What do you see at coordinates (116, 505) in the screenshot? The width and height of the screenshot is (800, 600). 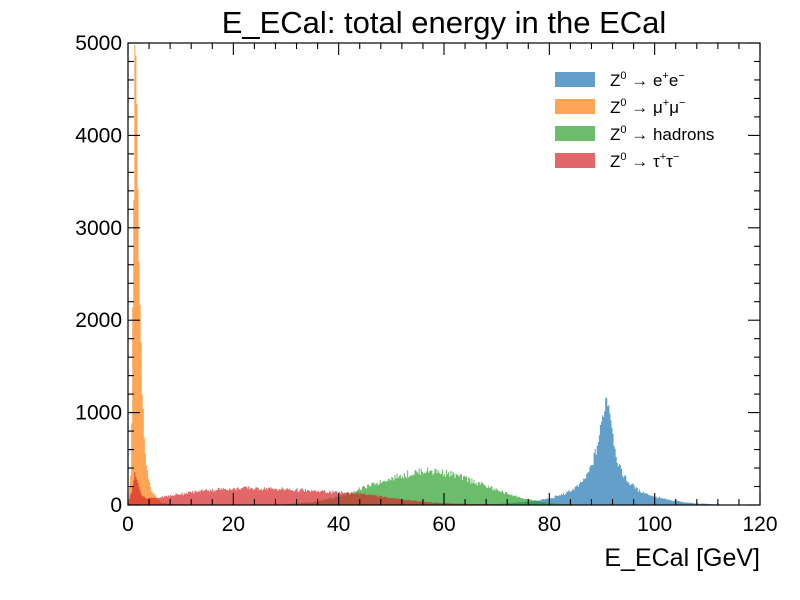 I see `y-tick-label: 0` at bounding box center [116, 505].